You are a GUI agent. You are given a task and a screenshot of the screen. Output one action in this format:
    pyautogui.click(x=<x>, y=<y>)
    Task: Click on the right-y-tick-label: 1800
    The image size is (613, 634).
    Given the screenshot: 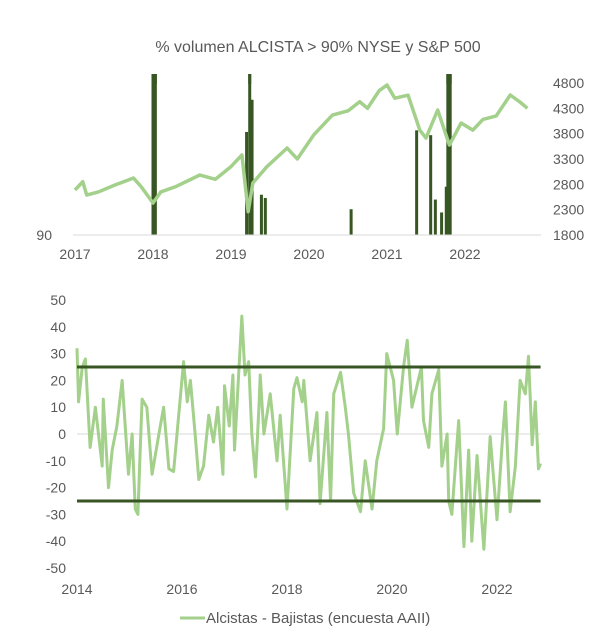 What is the action you would take?
    pyautogui.click(x=568, y=235)
    